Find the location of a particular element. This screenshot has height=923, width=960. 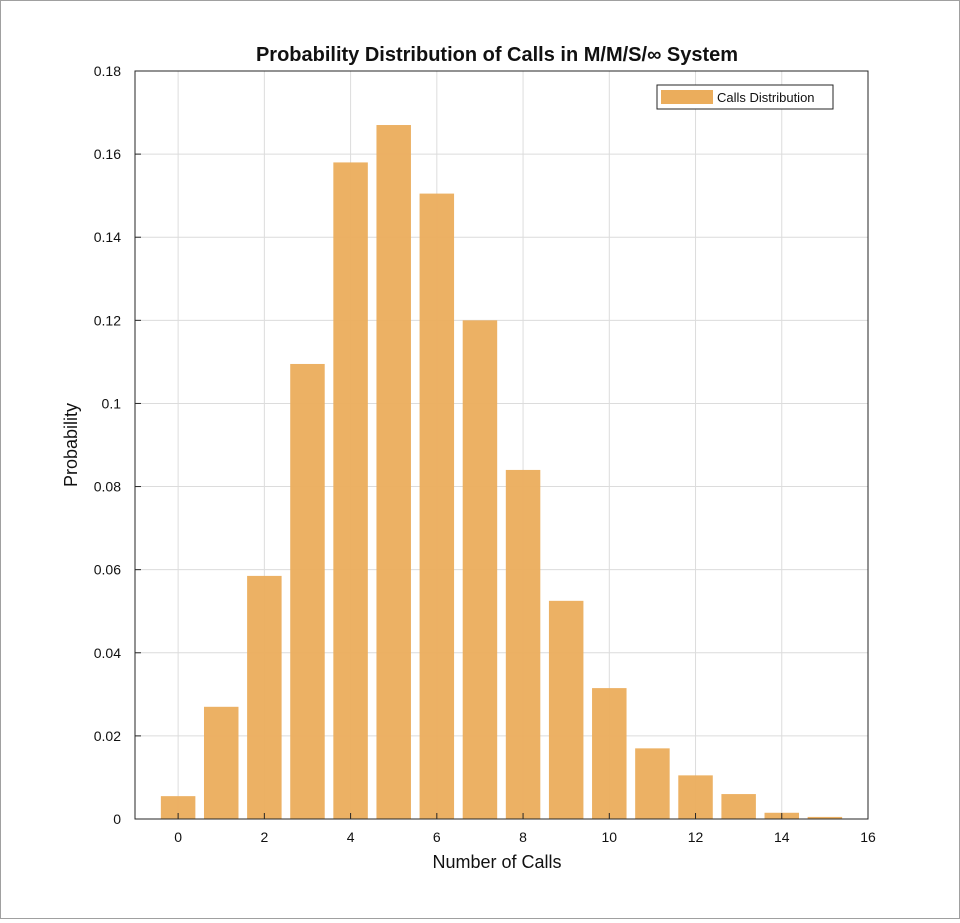

y-tick-label: 0.1 is located at coordinates (112, 403).